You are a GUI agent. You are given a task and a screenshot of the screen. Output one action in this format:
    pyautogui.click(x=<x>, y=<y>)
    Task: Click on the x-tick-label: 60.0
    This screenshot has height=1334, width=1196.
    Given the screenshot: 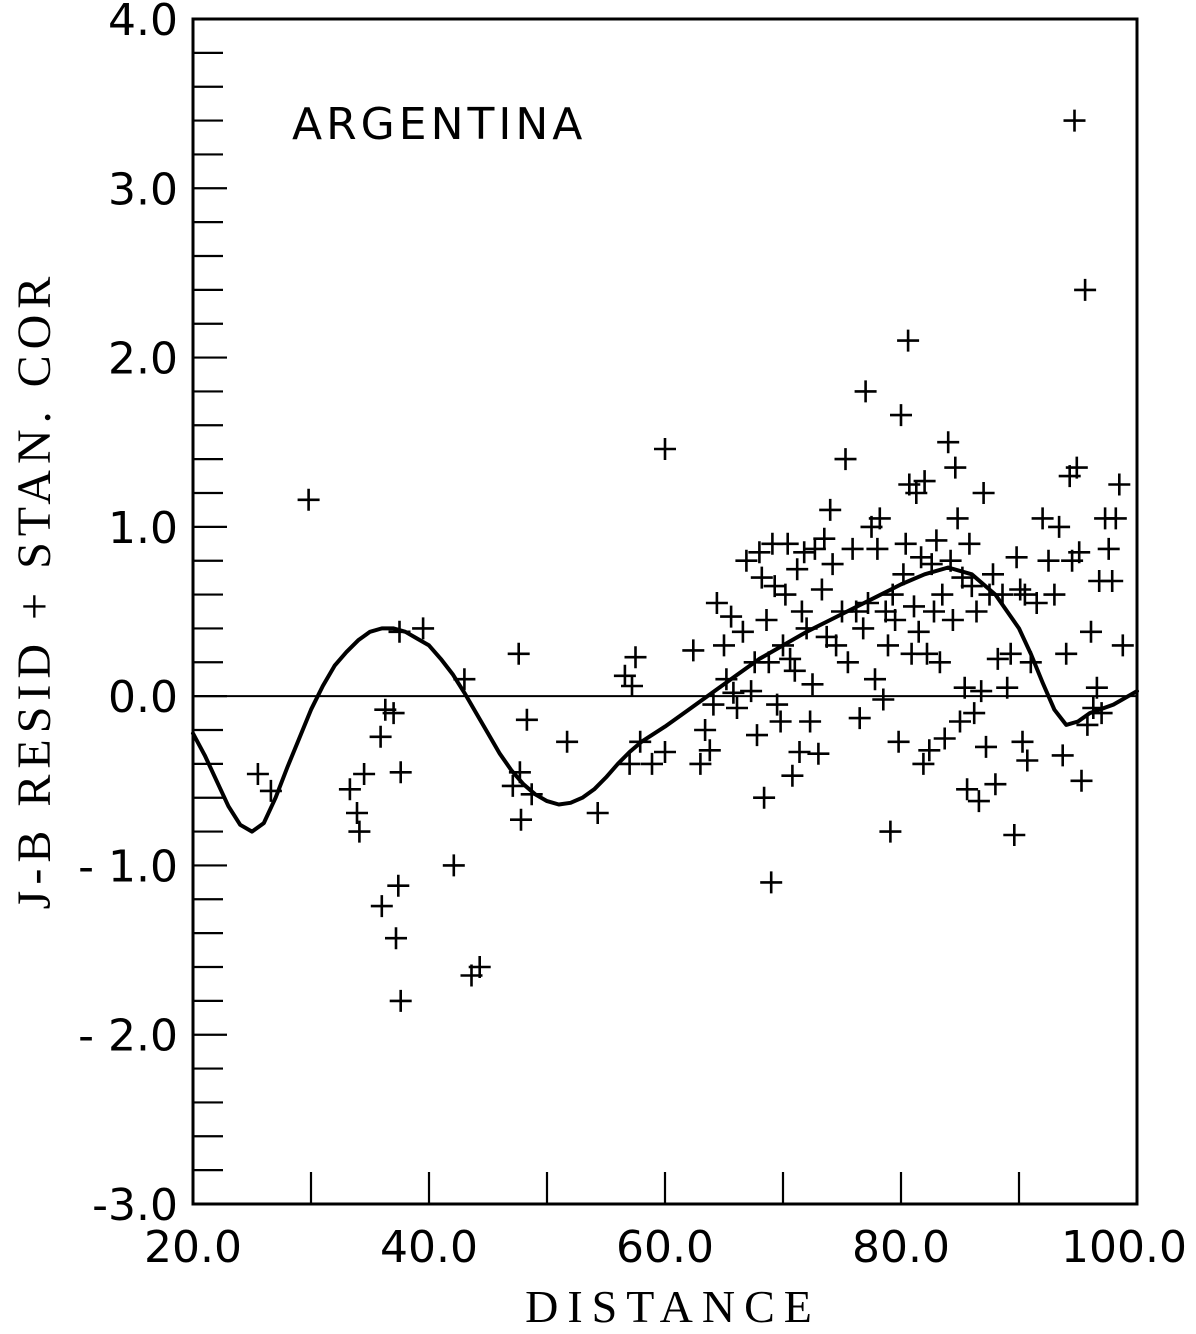 What is the action you would take?
    pyautogui.click(x=665, y=1247)
    